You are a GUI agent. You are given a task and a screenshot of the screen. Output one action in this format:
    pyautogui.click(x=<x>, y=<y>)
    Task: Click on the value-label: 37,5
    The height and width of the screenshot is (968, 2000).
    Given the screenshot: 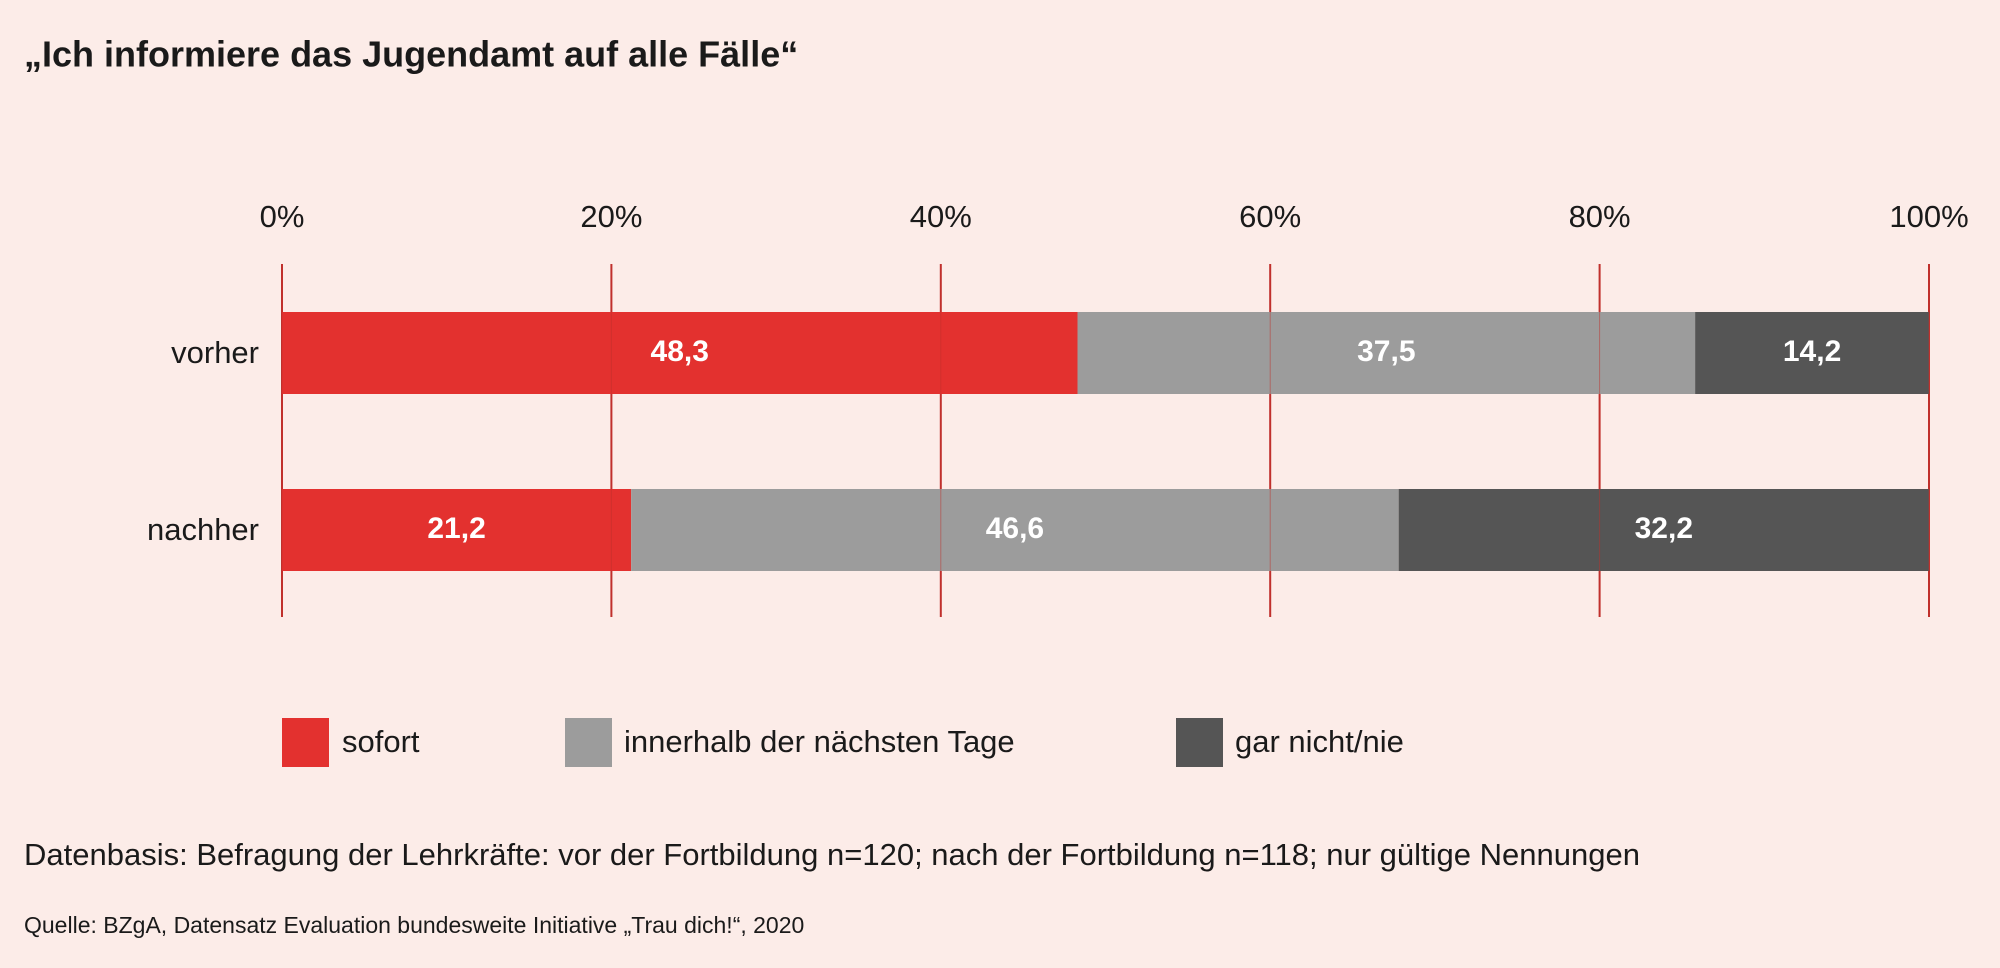 What is the action you would take?
    pyautogui.click(x=1386, y=351)
    